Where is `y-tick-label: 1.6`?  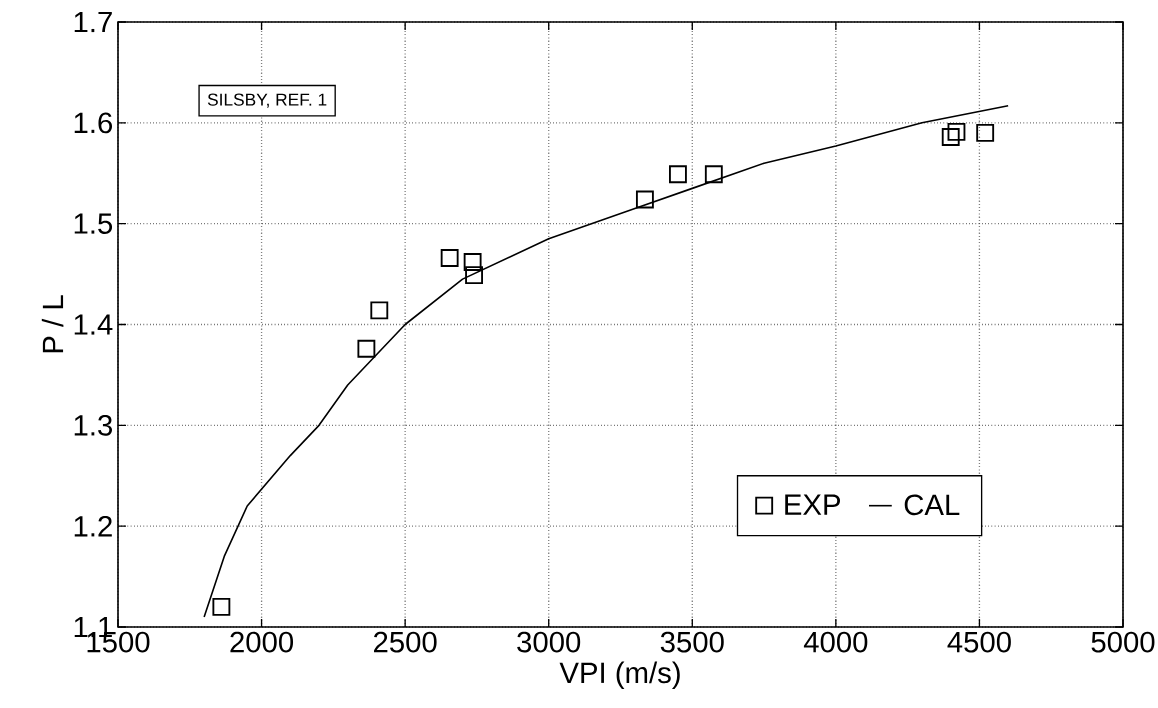
y-tick-label: 1.6 is located at coordinates (93, 123).